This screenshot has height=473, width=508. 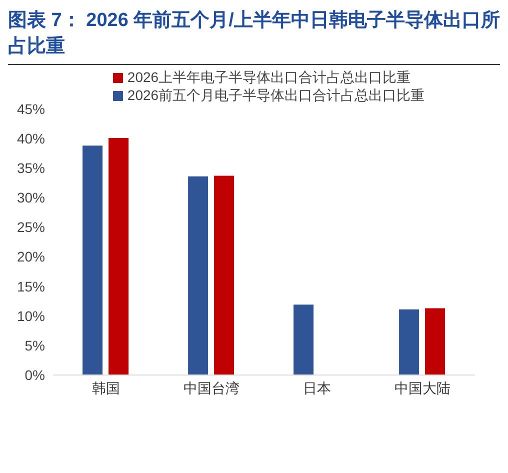 I want to click on x-tick-label: 日本, so click(x=316, y=388).